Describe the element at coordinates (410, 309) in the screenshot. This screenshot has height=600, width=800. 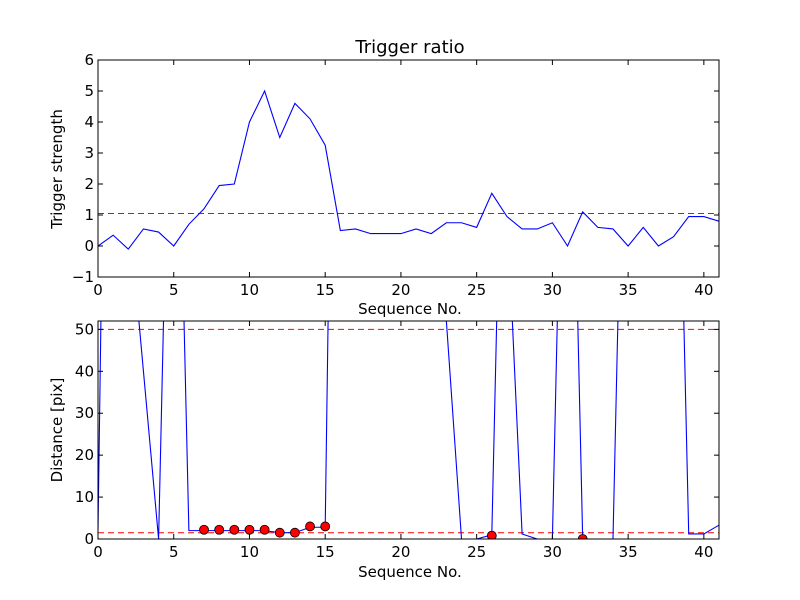
I see `top-x-axis-label: Sequence No.` at that location.